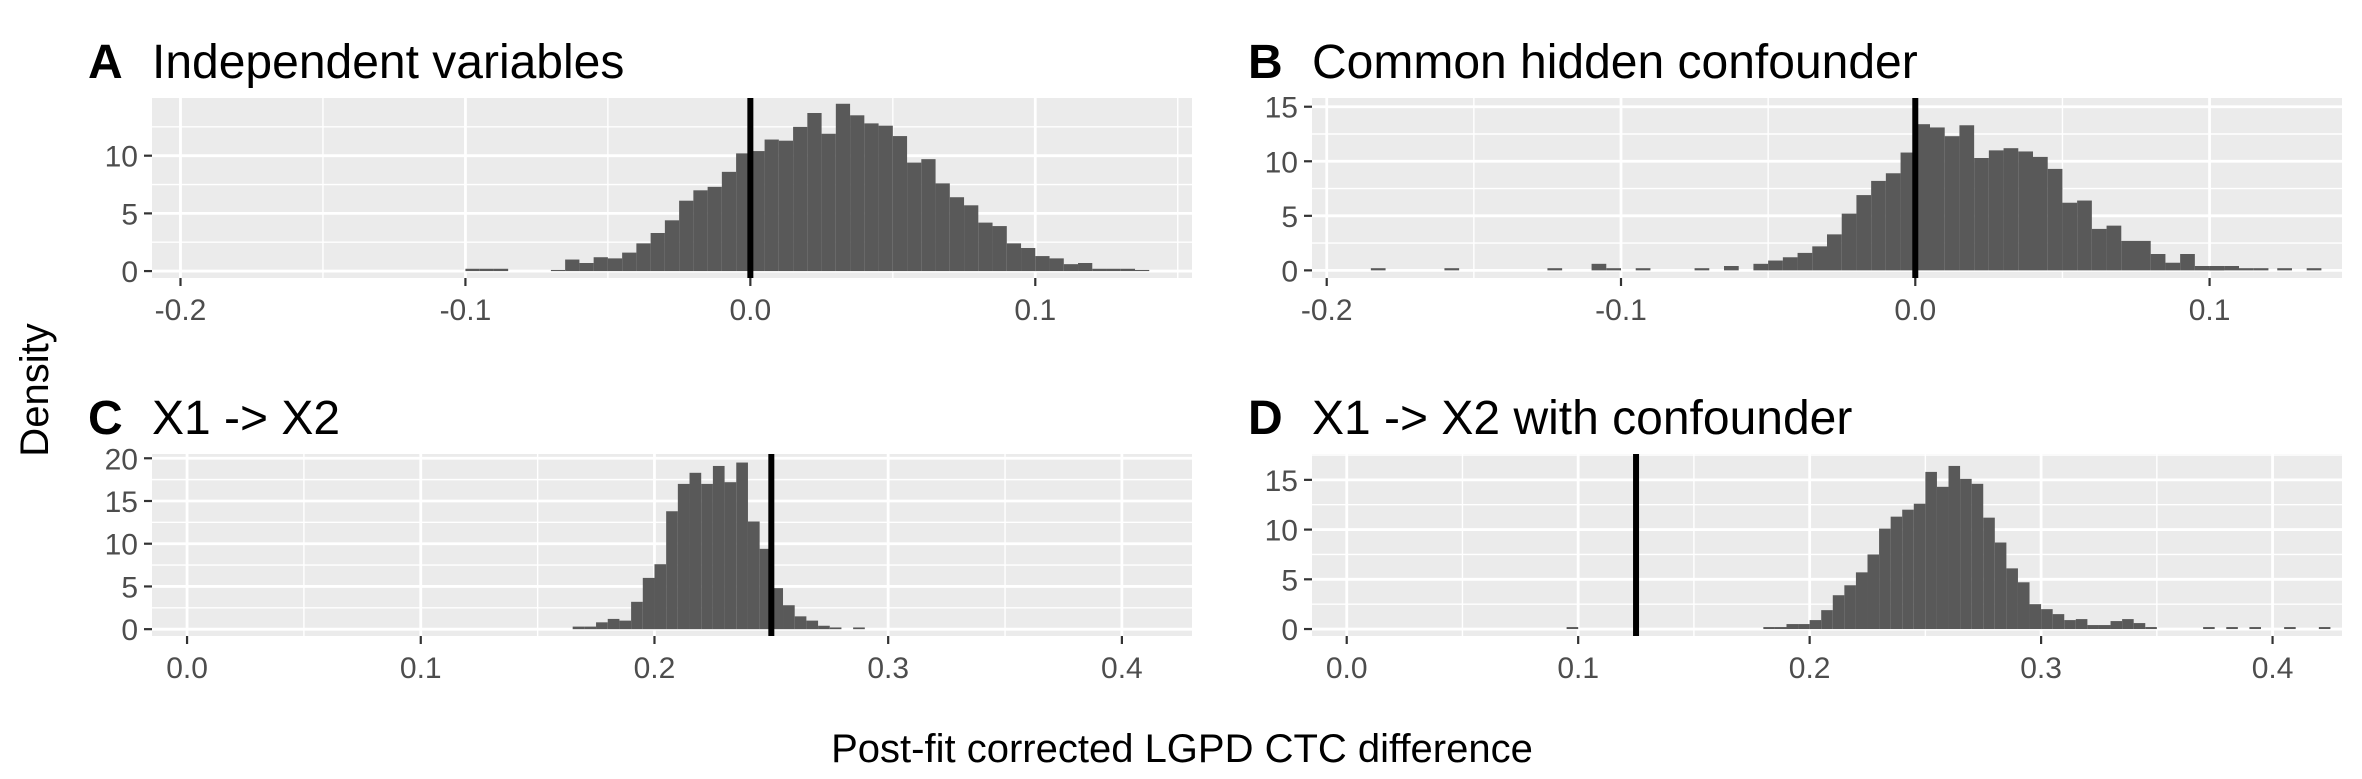 Image resolution: width=2362 pixels, height=779 pixels. What do you see at coordinates (129, 214) in the screenshot?
I see `y-tick-label: 5` at bounding box center [129, 214].